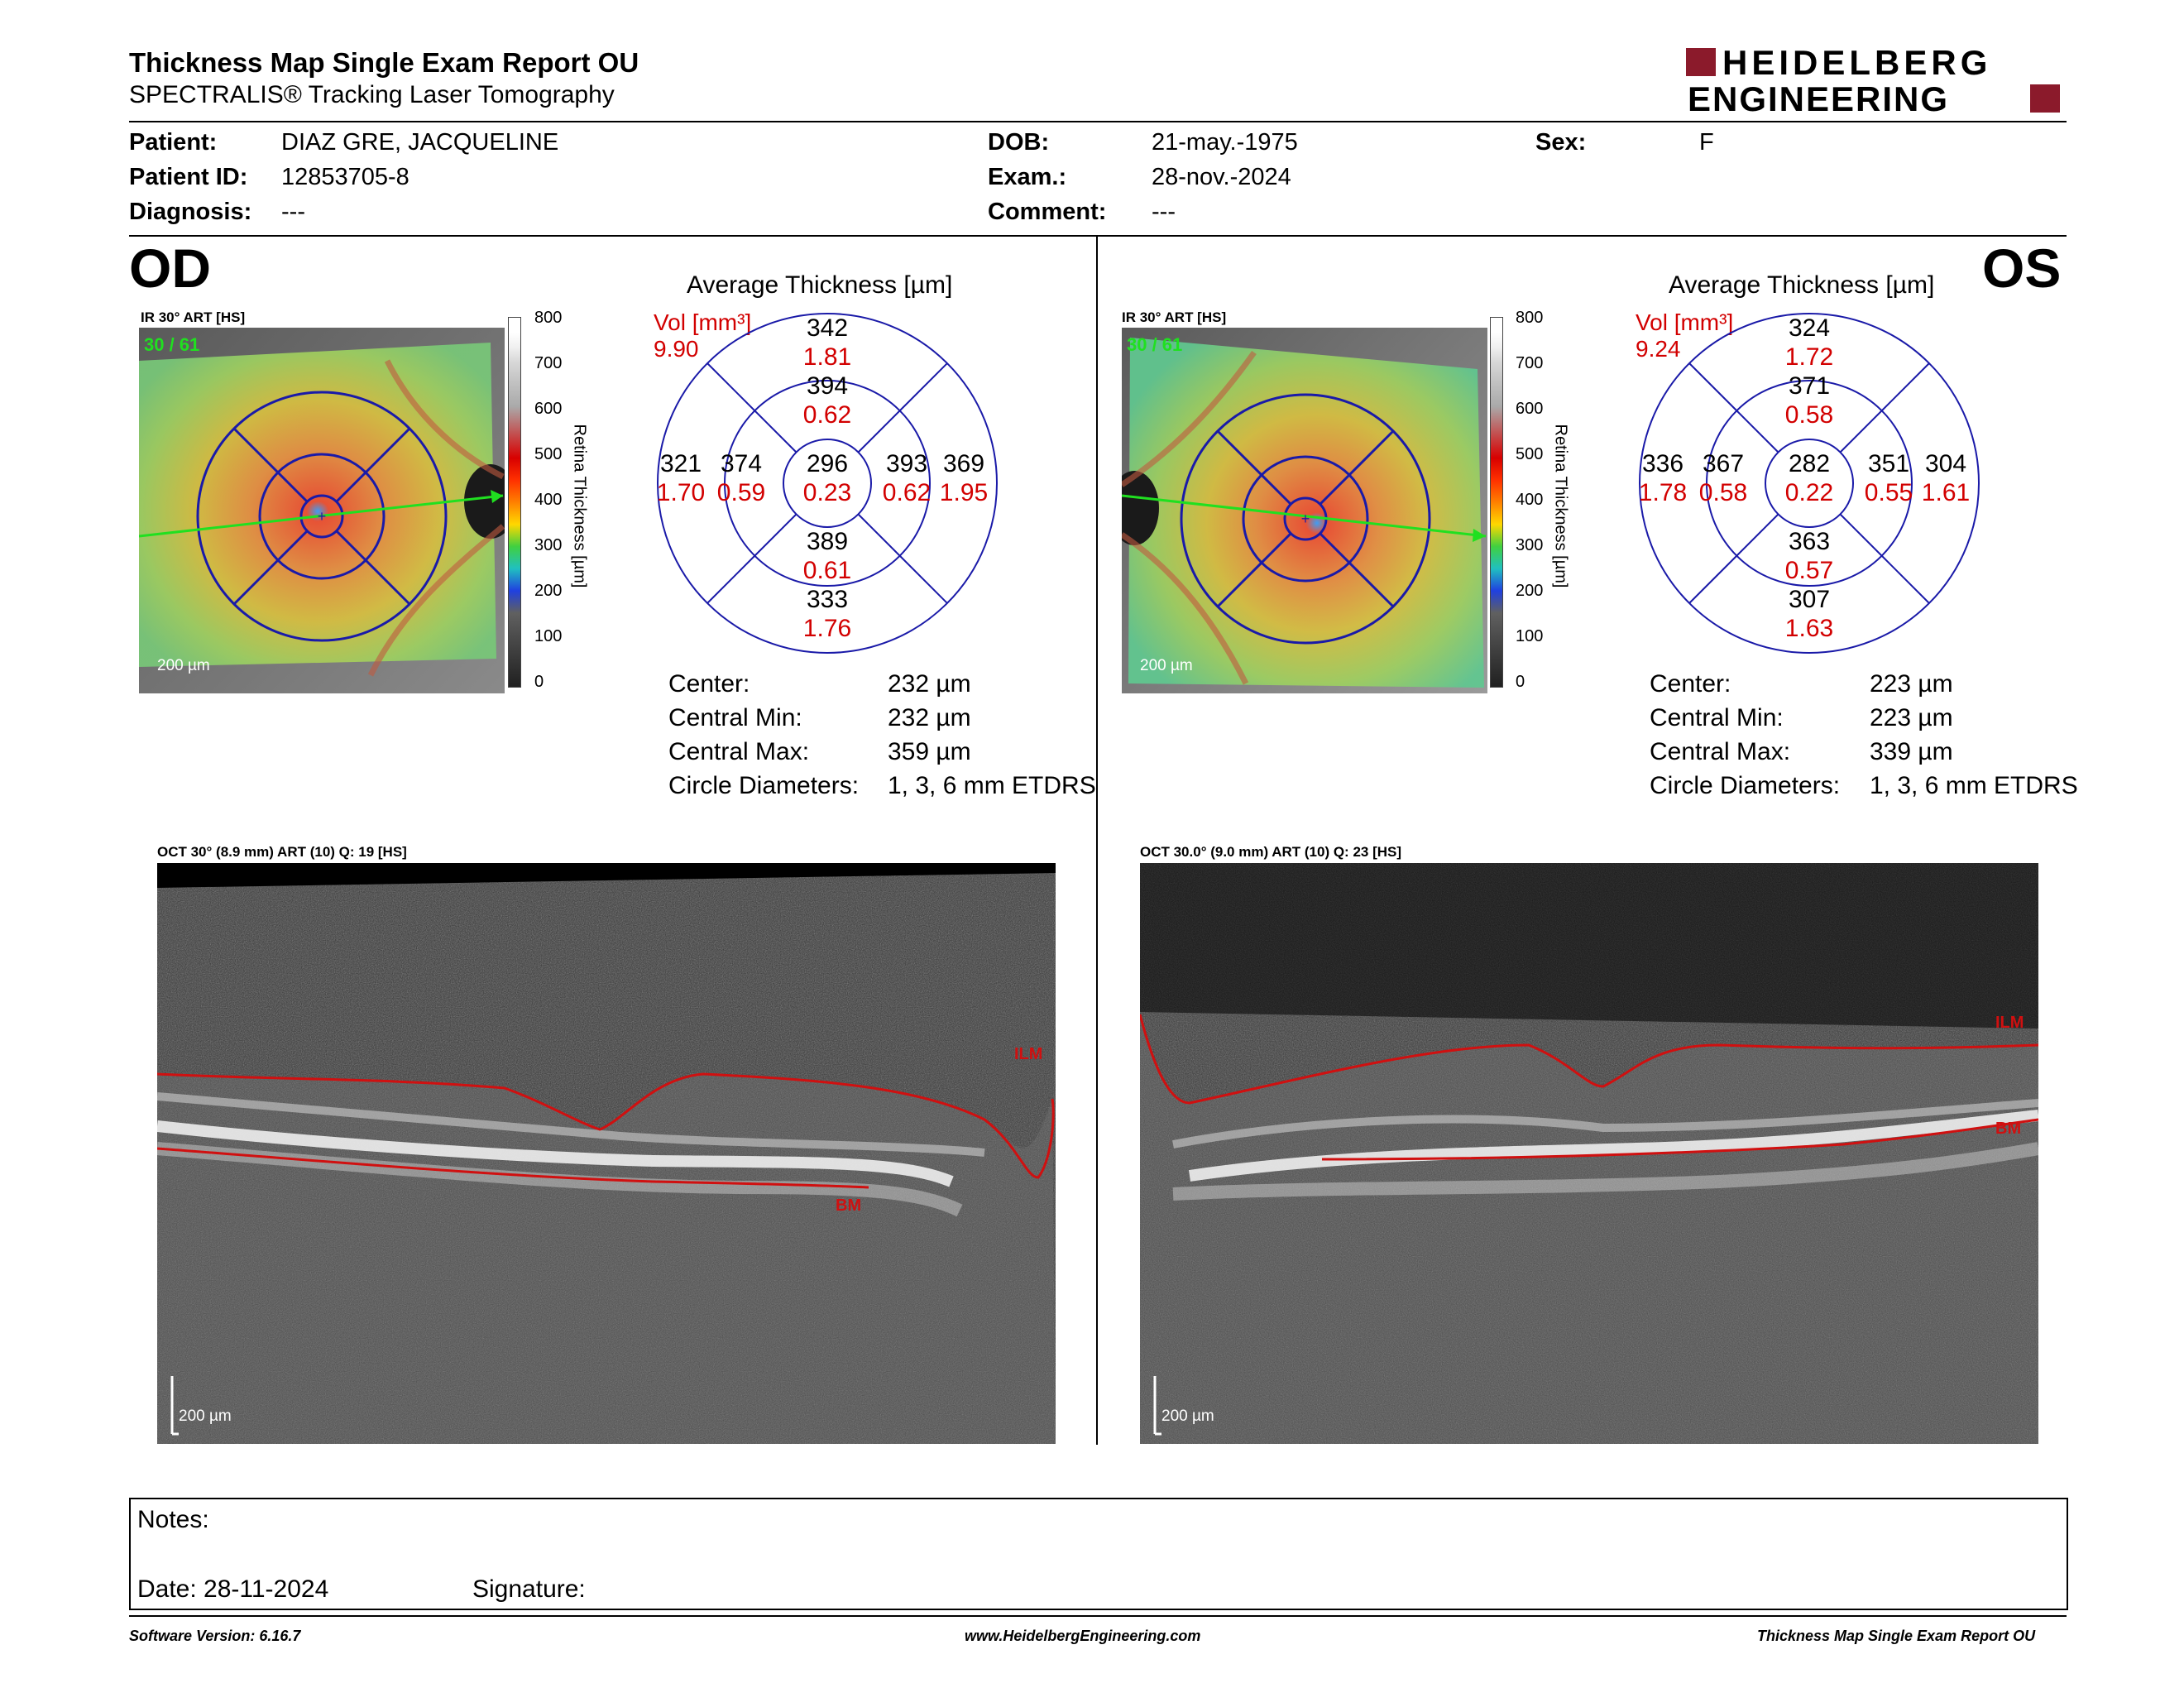  Describe the element at coordinates (1496, 502) in the screenshot. I see `os-color-scale-bar` at that location.